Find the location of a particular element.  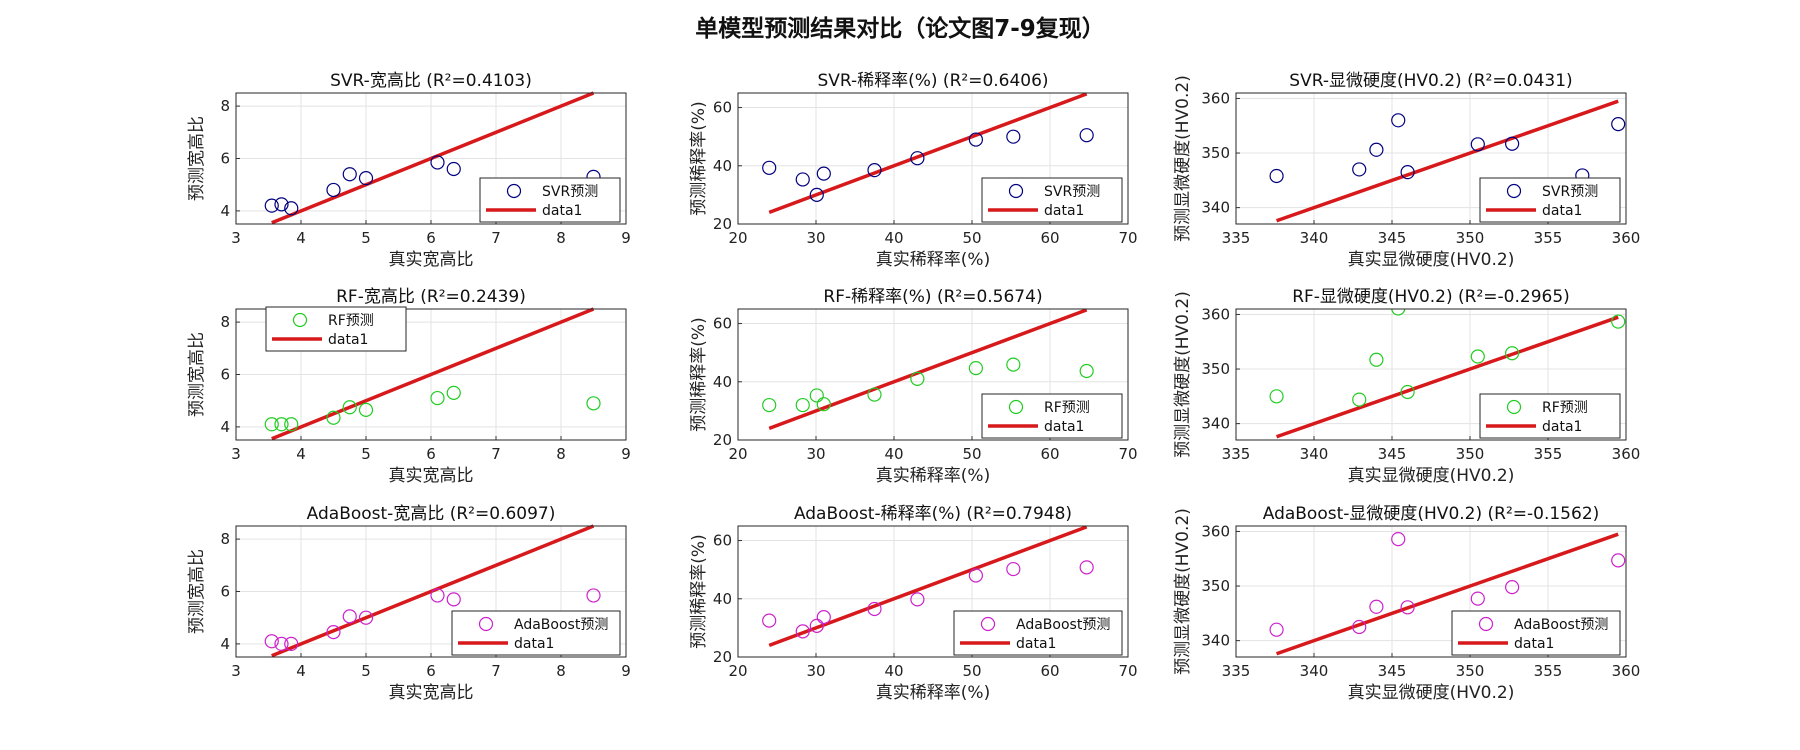

y-tick-label: 20 is located at coordinates (722, 657).